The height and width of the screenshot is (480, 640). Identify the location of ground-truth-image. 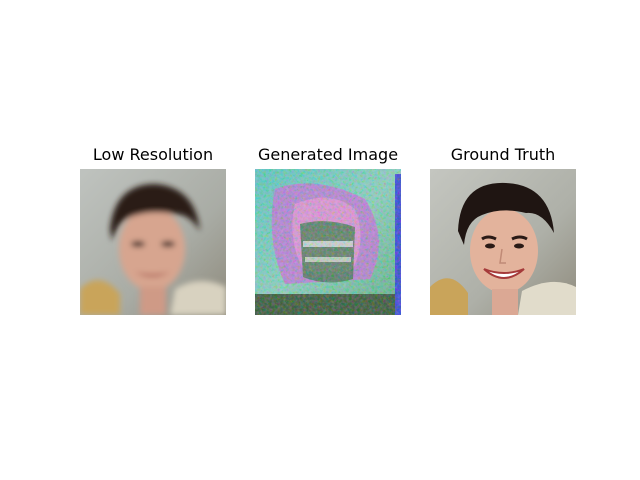
(503, 242).